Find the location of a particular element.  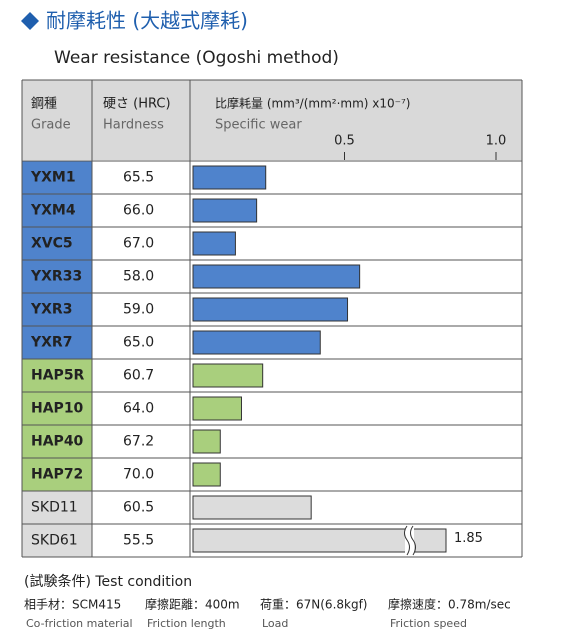

hardness: 60.5 is located at coordinates (138, 508).